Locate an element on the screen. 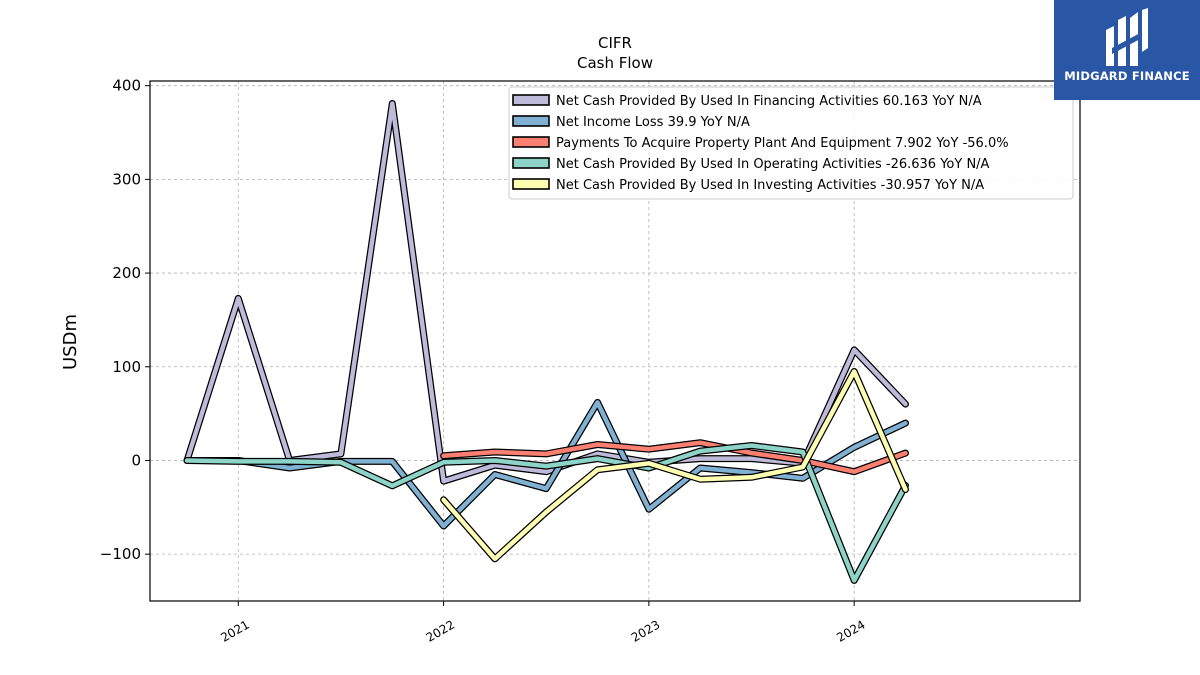 Image resolution: width=1200 pixels, height=675 pixels. x-tick-label: 2021 is located at coordinates (234, 630).